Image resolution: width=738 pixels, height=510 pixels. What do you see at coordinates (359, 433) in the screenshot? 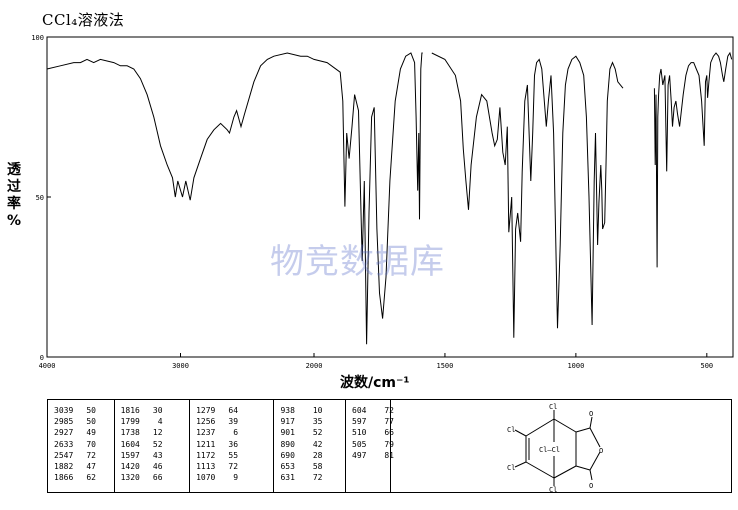
I see `peak-wavenumber: 510` at bounding box center [359, 433].